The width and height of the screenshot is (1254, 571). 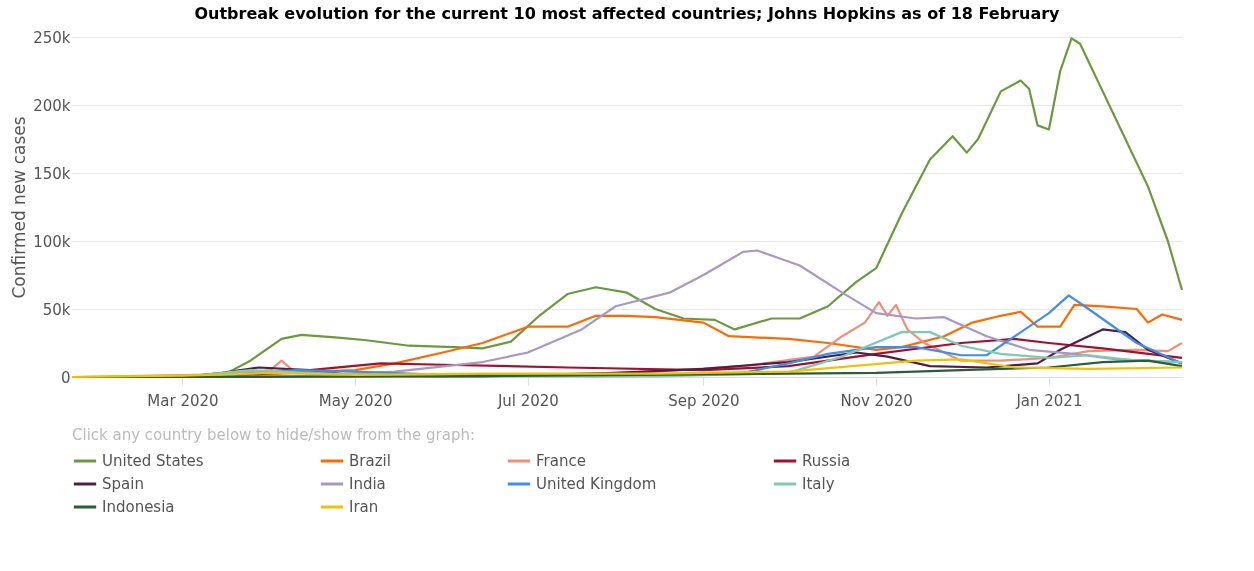 What do you see at coordinates (355, 400) in the screenshot?
I see `x-tick-label: May 2020` at bounding box center [355, 400].